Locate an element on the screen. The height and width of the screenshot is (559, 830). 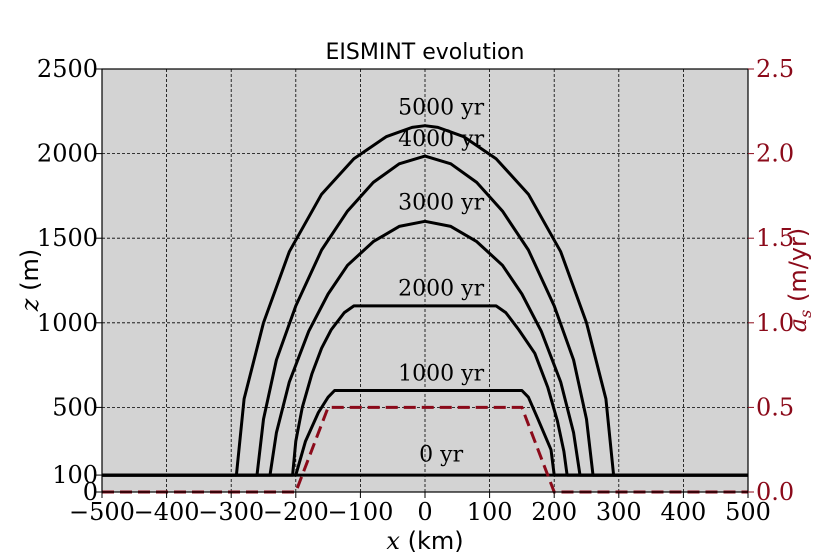
x-tick-label: 0 is located at coordinates (424, 512).